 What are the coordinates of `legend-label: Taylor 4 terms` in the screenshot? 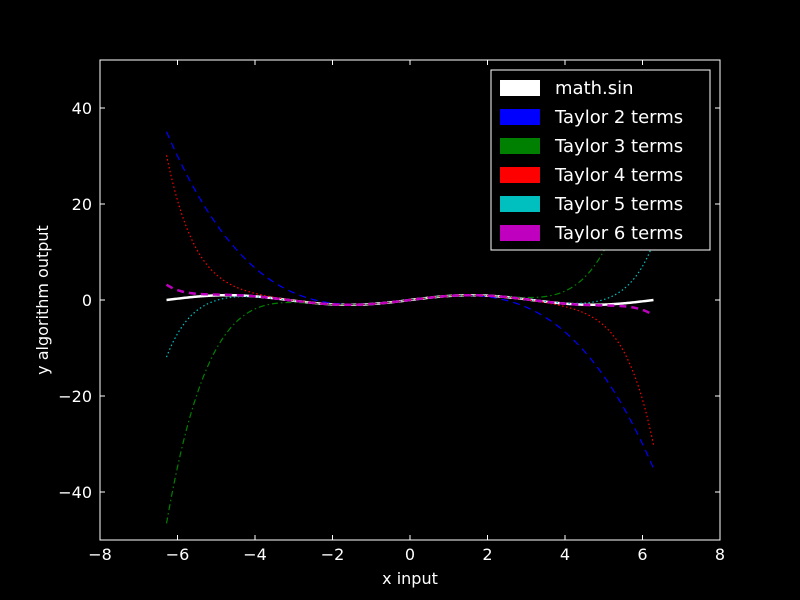 It's located at (618, 175).